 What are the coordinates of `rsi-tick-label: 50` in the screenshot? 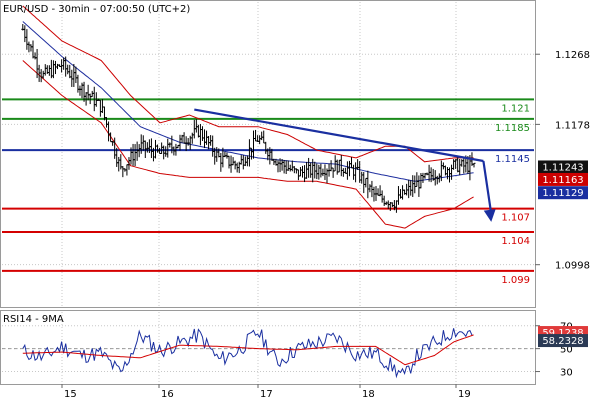 It's located at (566, 350).